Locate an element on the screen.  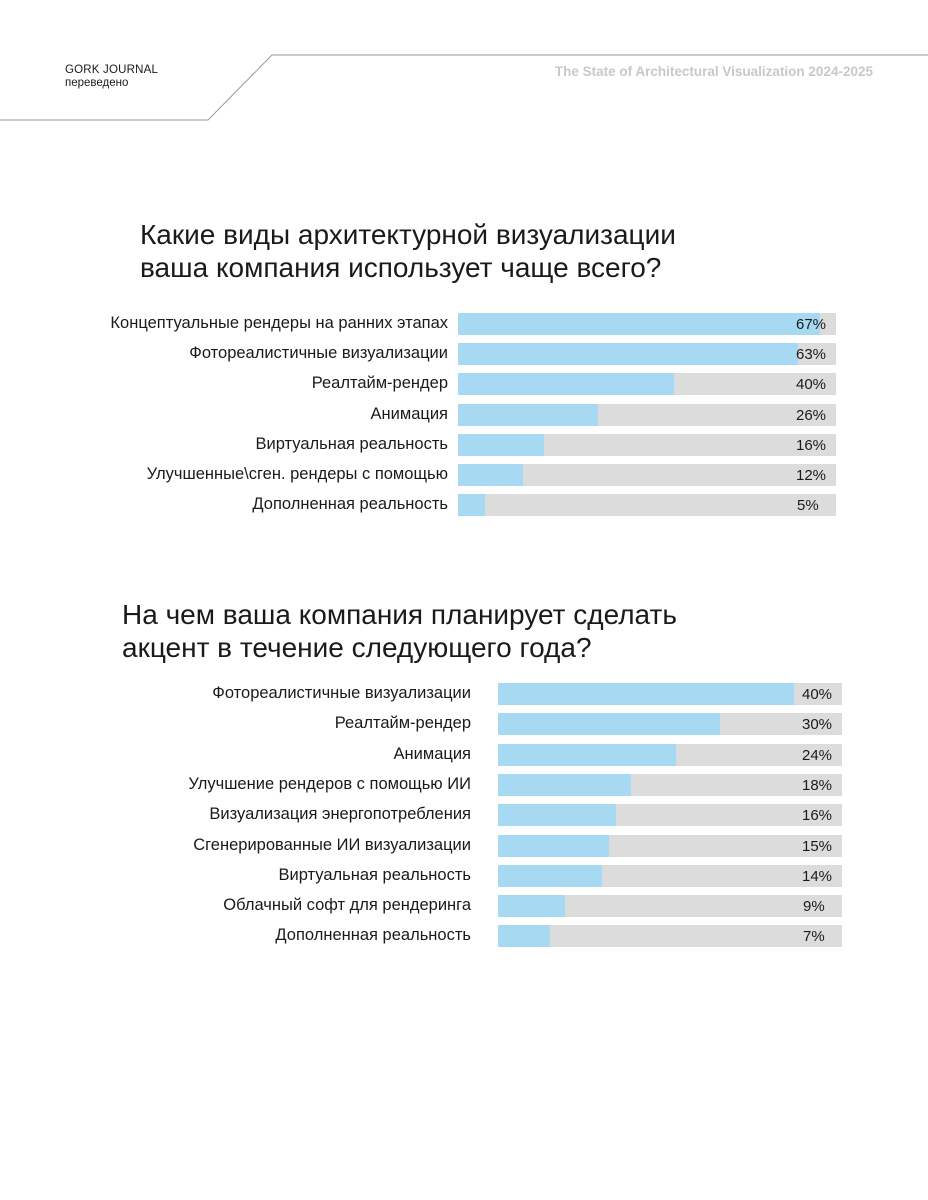
bar-value-label: 63% is located at coordinates (811, 354).